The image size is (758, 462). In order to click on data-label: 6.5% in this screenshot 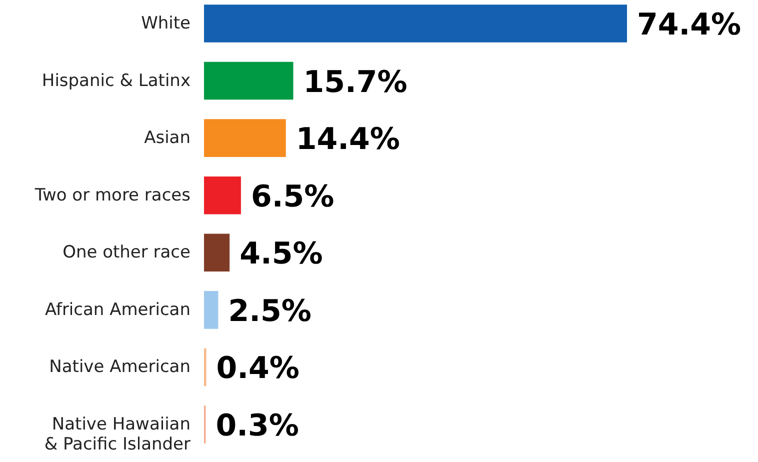, I will do `click(292, 196)`.